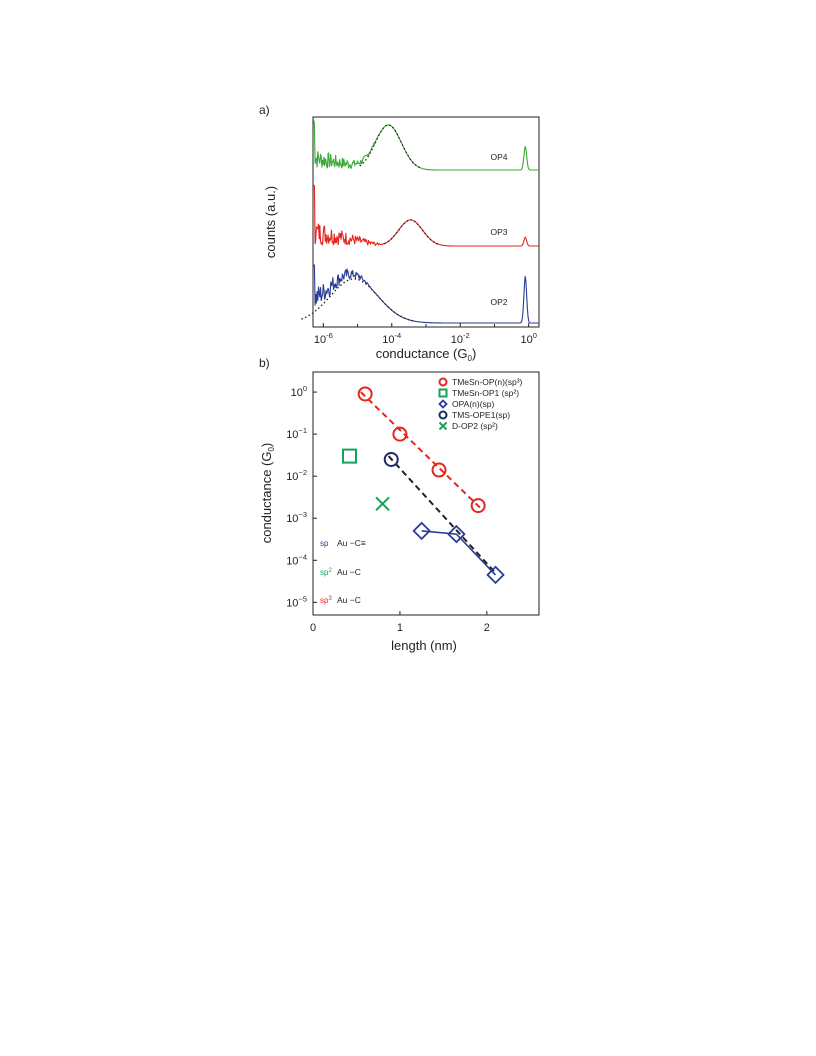 The height and width of the screenshot is (1056, 816). What do you see at coordinates (267, 493) in the screenshot?
I see `panel-b-y-axis-label: conductance (G0)` at bounding box center [267, 493].